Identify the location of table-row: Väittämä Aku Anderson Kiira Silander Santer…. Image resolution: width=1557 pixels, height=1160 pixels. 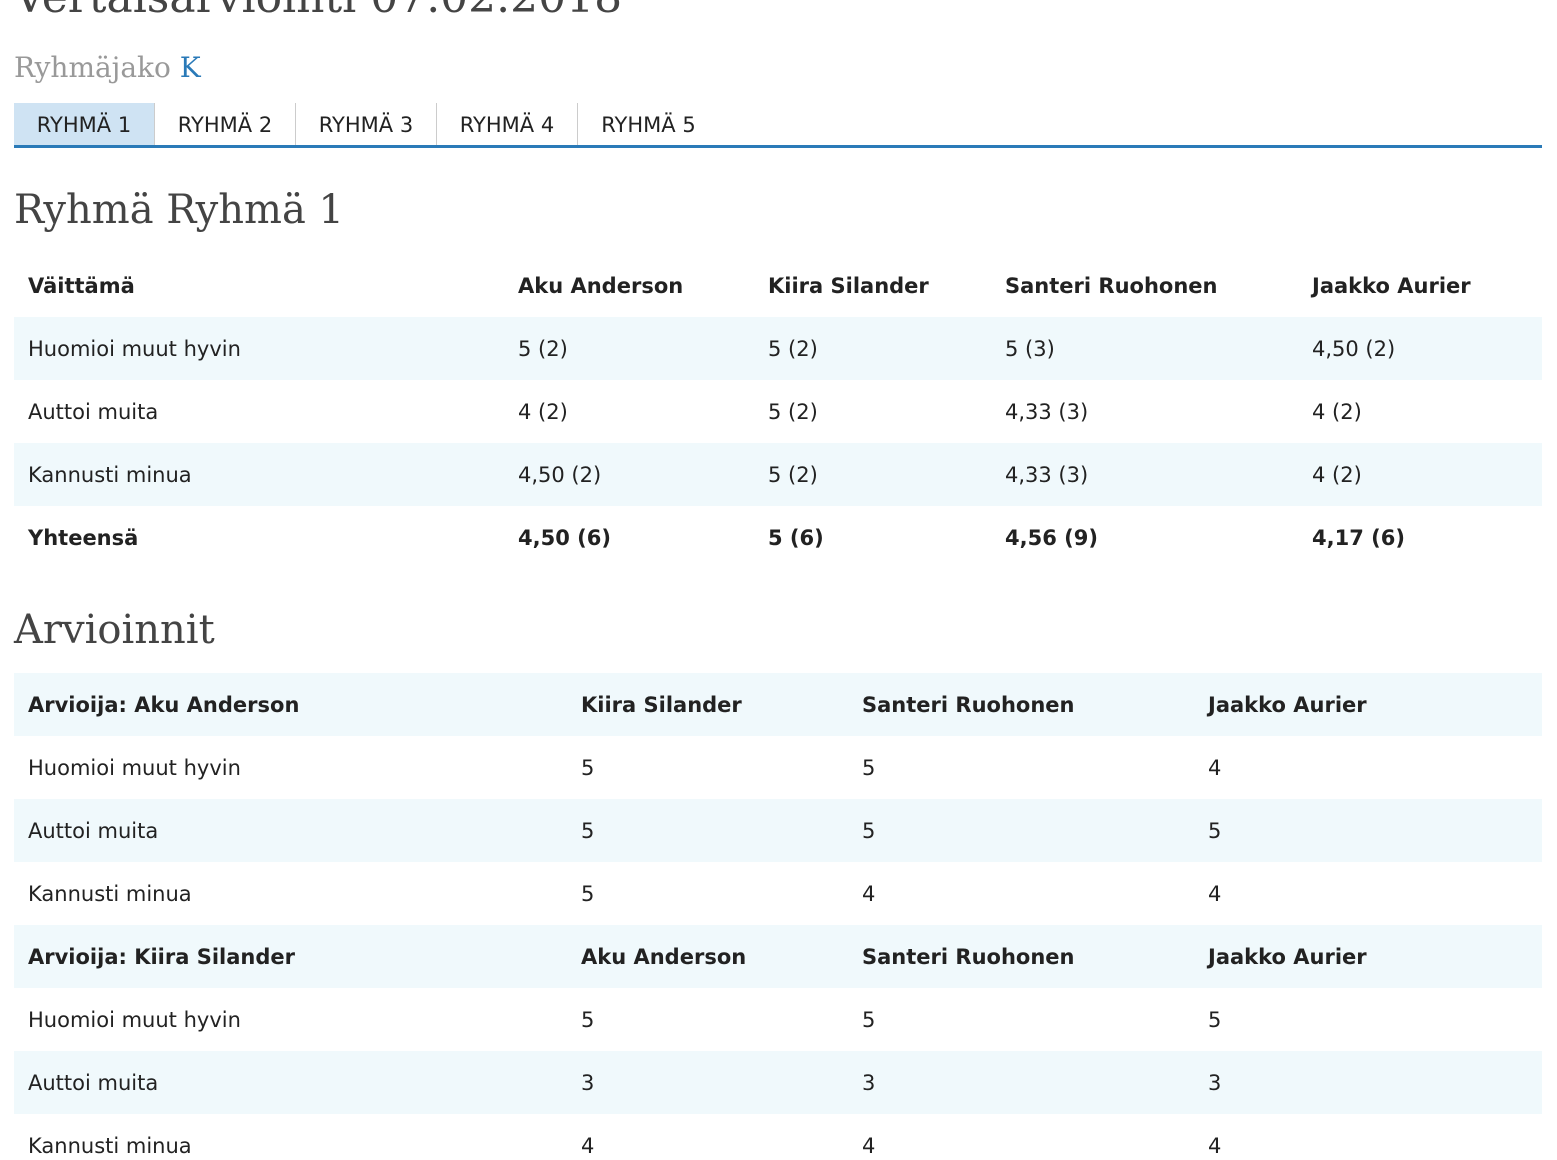
(778, 285).